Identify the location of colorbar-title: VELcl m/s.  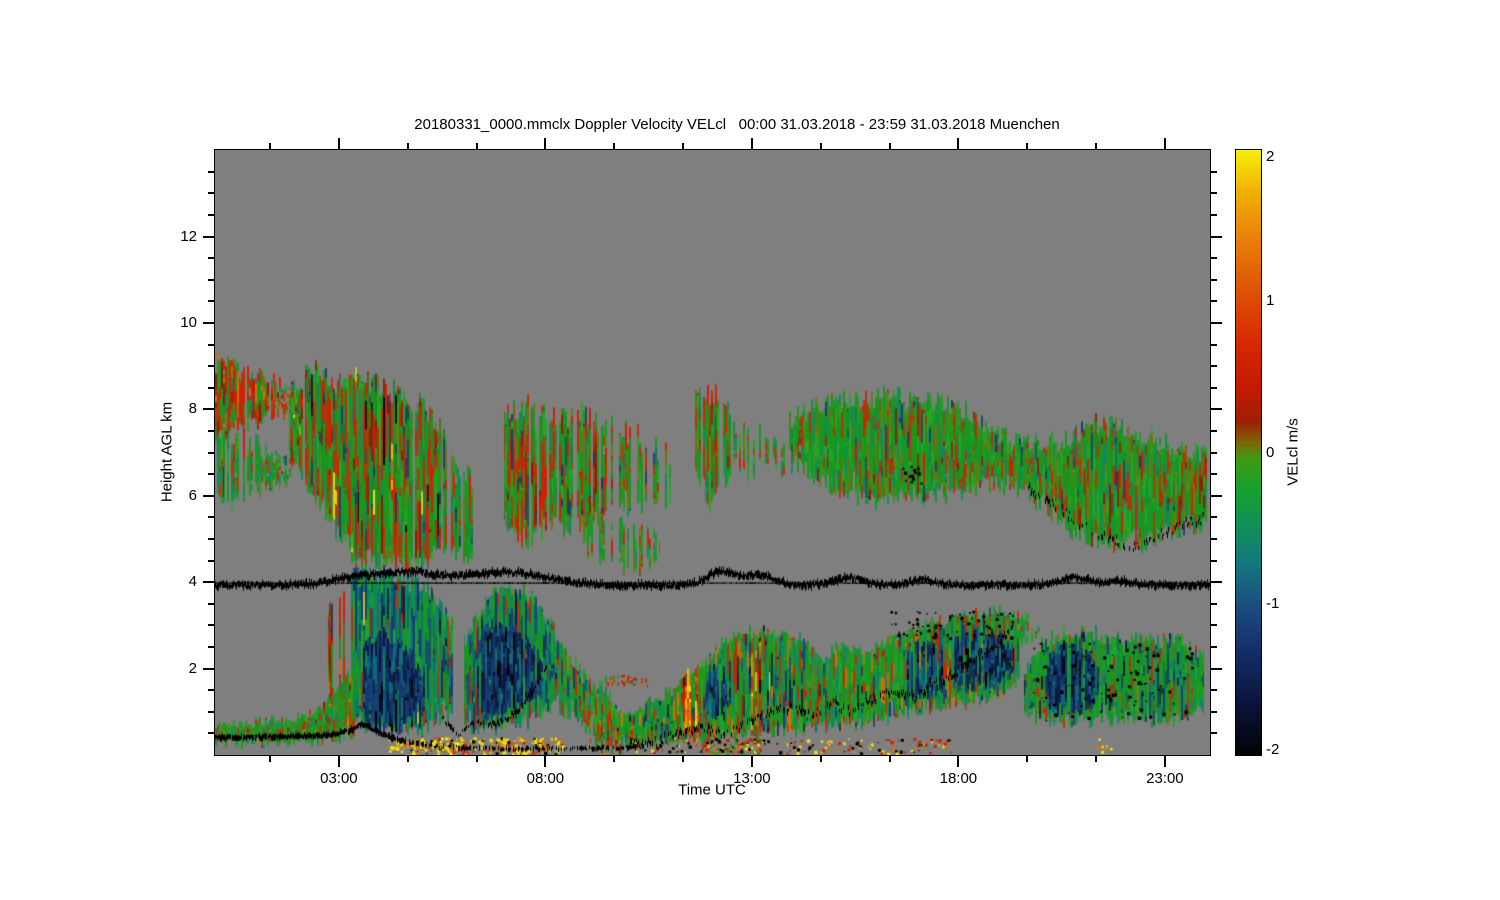
(1293, 452).